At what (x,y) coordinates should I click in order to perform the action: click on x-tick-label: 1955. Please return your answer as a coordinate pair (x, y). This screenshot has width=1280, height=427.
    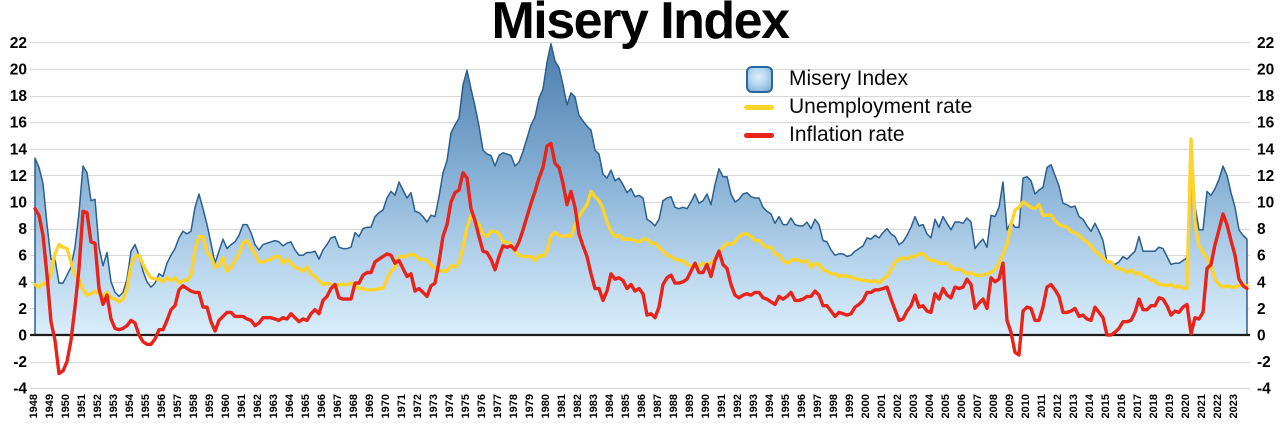
    Looking at the image, I should click on (146, 406).